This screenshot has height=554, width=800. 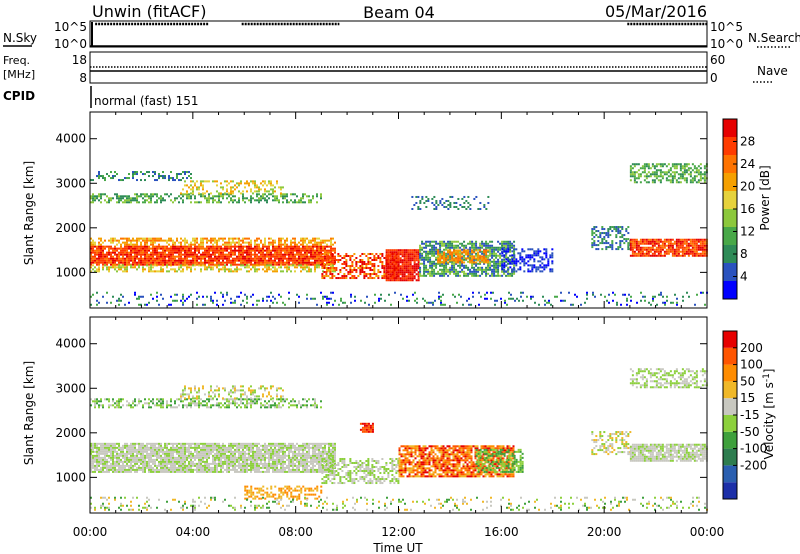 I want to click on velocity-ylabel: Slant Range [km], so click(x=29, y=413).